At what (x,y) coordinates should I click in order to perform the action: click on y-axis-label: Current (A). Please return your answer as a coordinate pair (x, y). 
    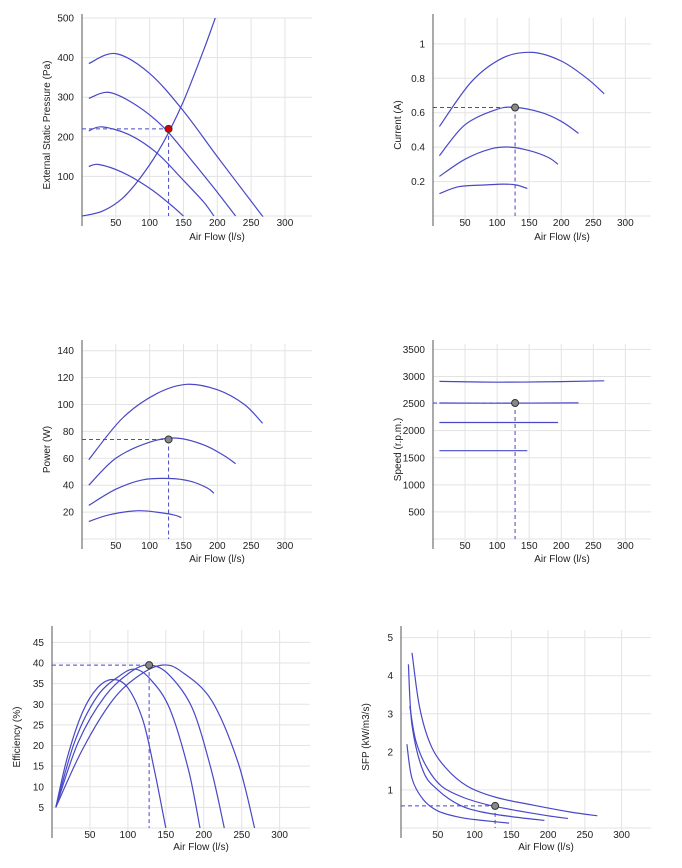
    Looking at the image, I should click on (398, 124).